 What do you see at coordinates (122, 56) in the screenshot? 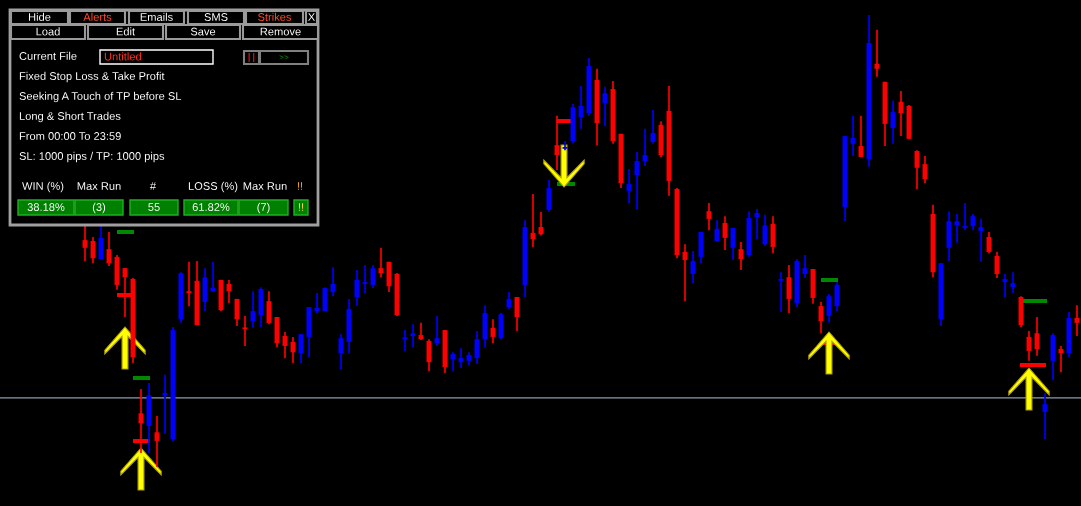
I see `annotation: Untitled` at bounding box center [122, 56].